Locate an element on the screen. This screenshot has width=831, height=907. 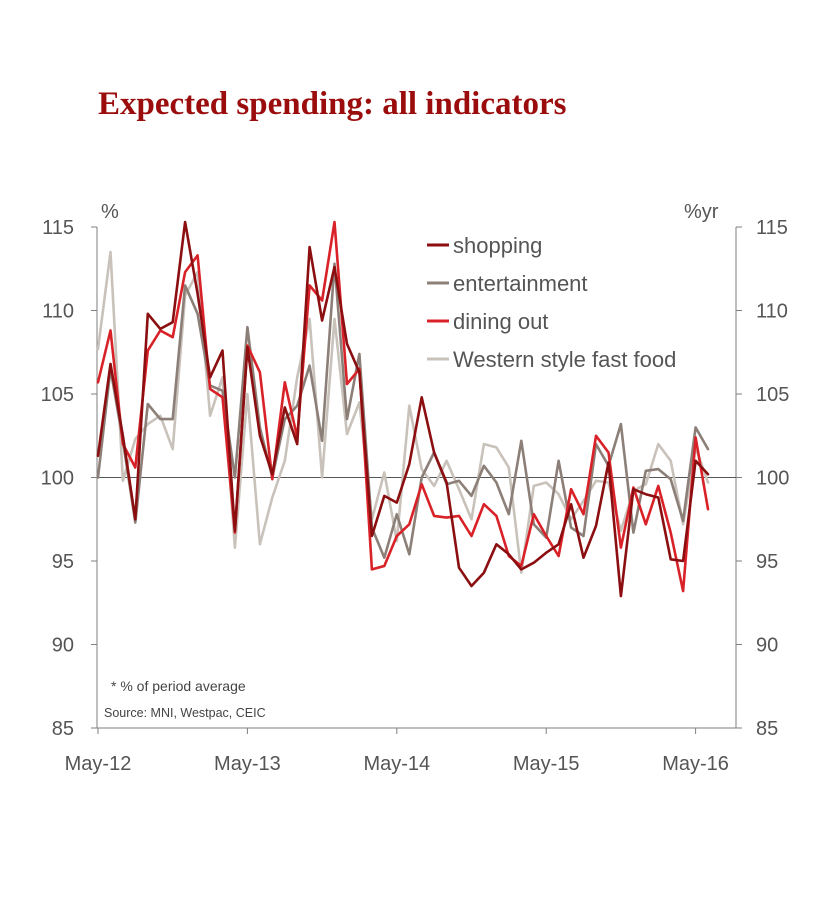
y-tick-label-right-85: 85 is located at coordinates (767, 729).